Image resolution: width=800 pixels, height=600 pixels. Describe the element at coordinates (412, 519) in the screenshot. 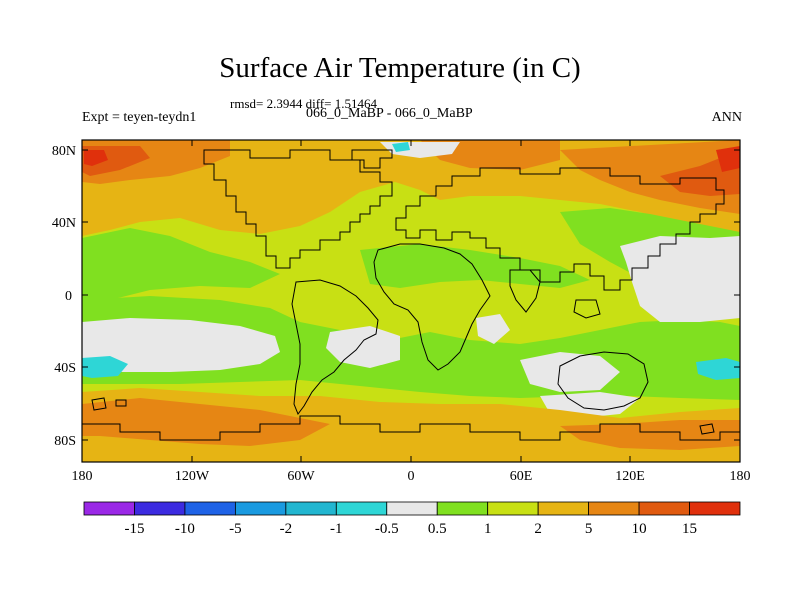

I see `colorbar: -15 -10 -5 -2 -1 -0.5 0.5 1 2 5 10 15` at that location.